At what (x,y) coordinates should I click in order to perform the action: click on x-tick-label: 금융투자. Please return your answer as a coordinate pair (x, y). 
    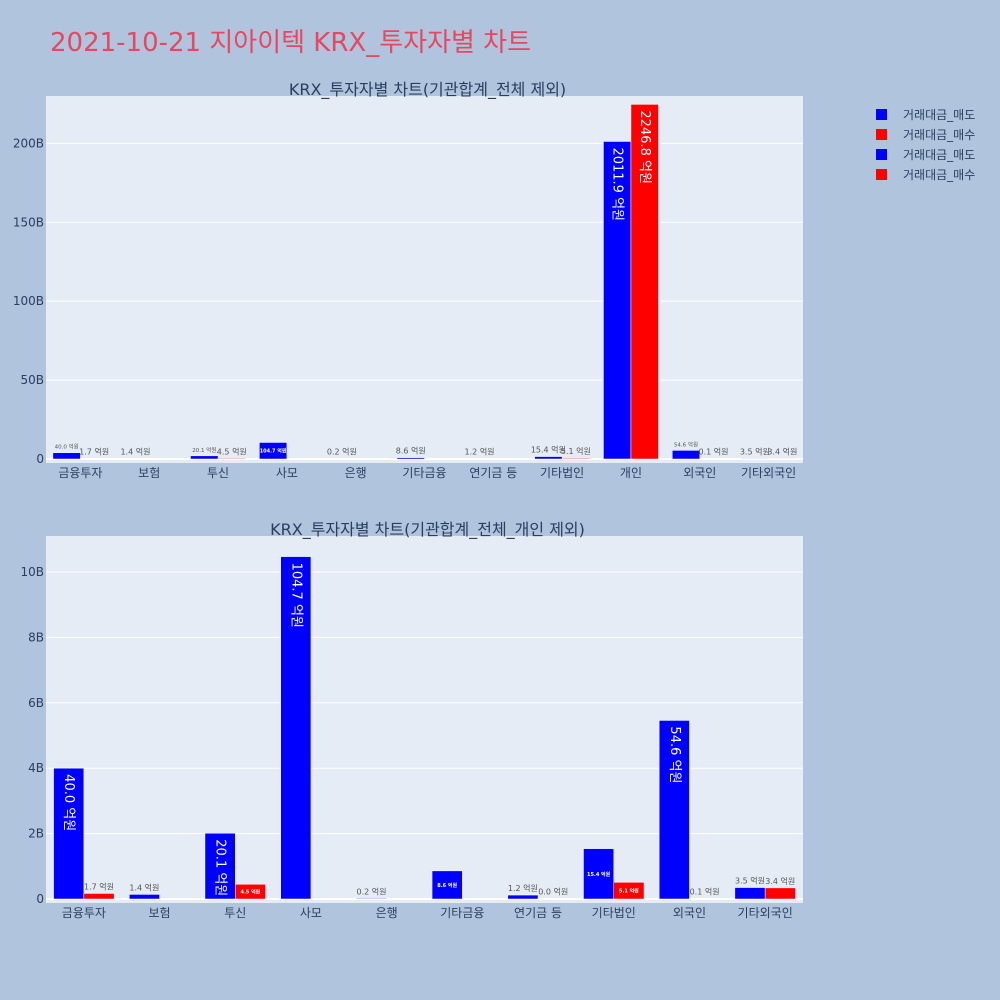
    Looking at the image, I should click on (84, 913).